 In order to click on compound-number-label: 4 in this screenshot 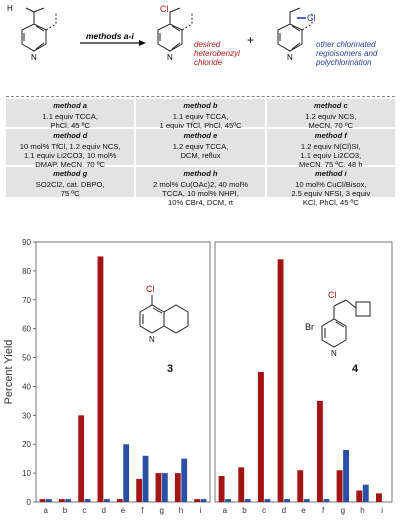, I will do `click(355, 369)`.